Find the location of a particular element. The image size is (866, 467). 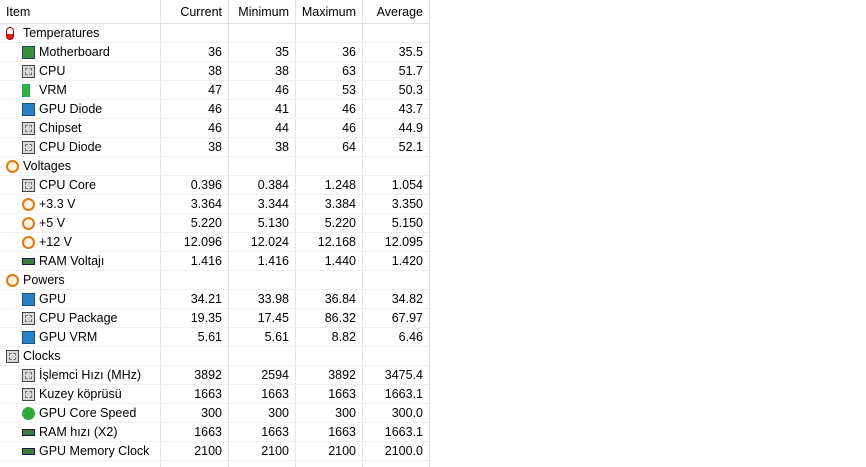

sensor-value: 5.61 is located at coordinates (209, 337).